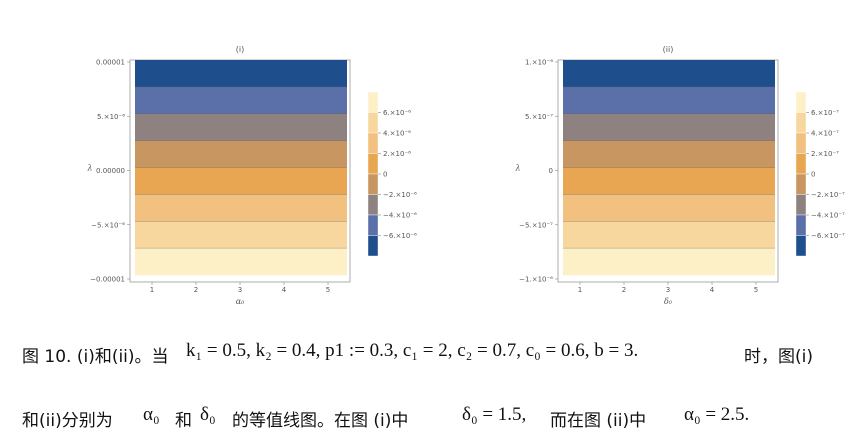  Describe the element at coordinates (397, 113) in the screenshot. I see `legend-label: 6.×10⁻⁶` at that location.